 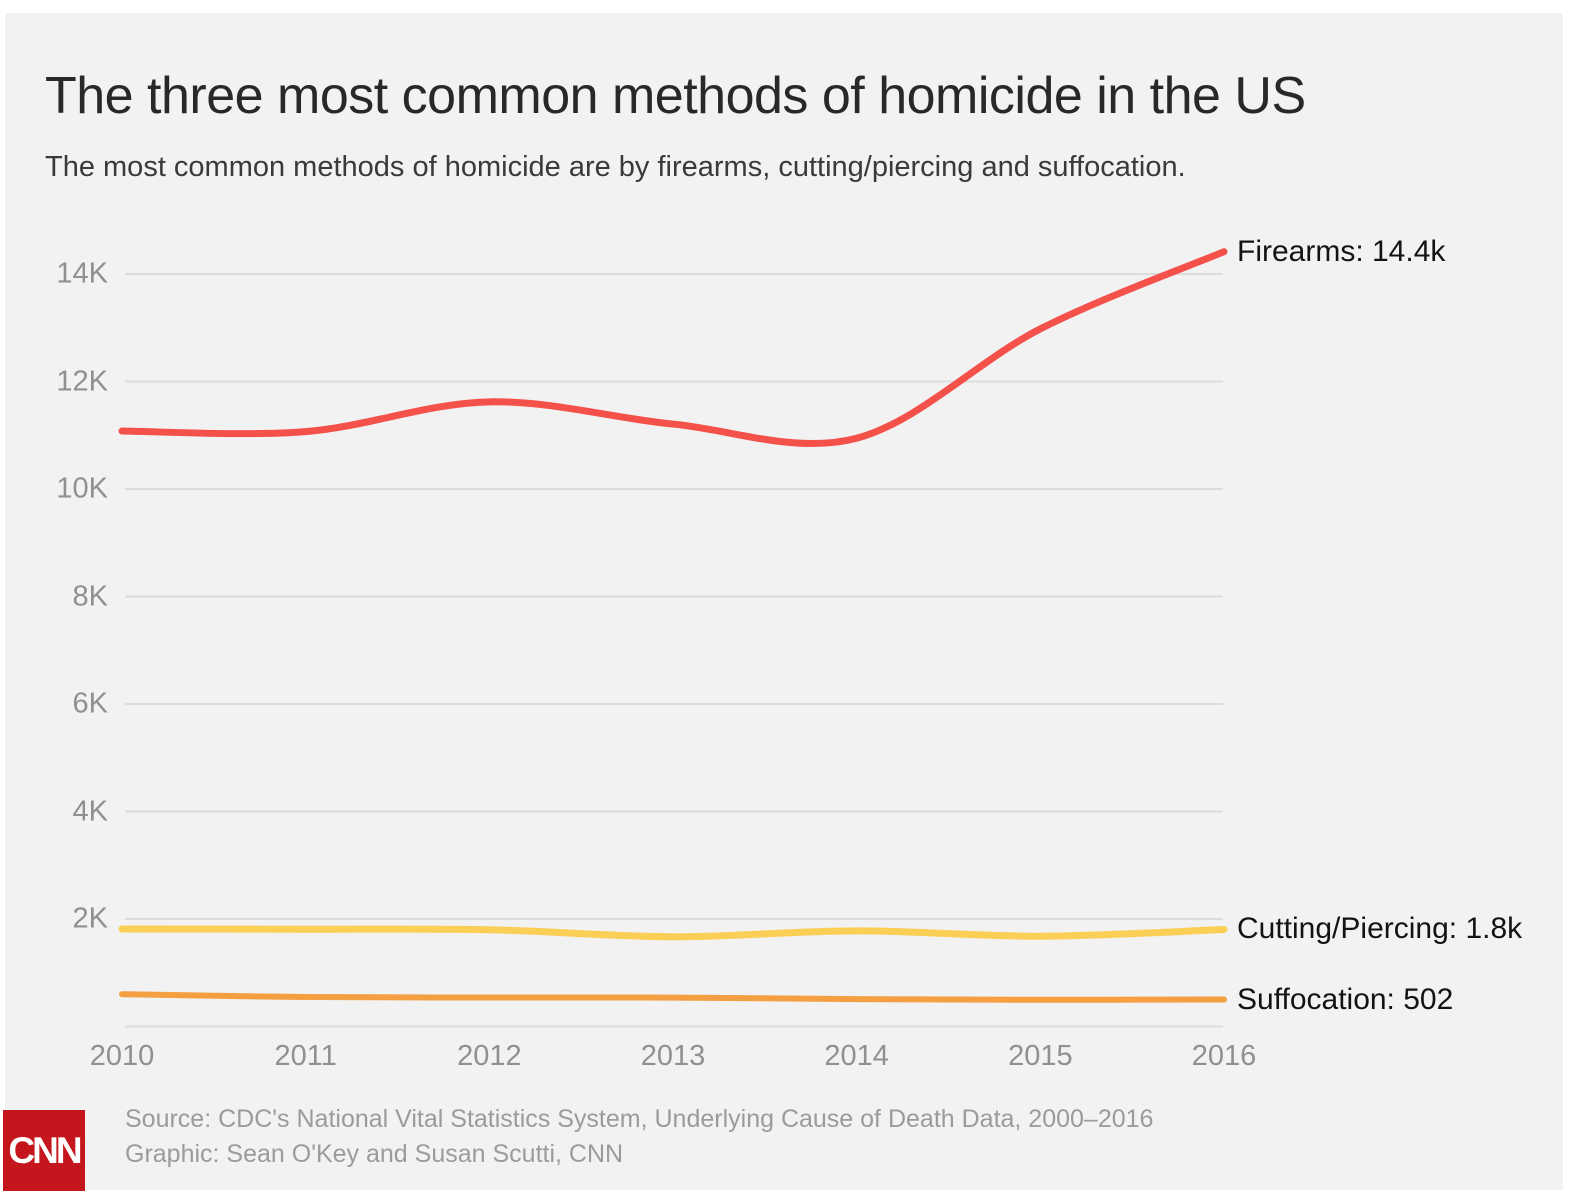 I want to click on y-tick-label: 8K, so click(x=90, y=596).